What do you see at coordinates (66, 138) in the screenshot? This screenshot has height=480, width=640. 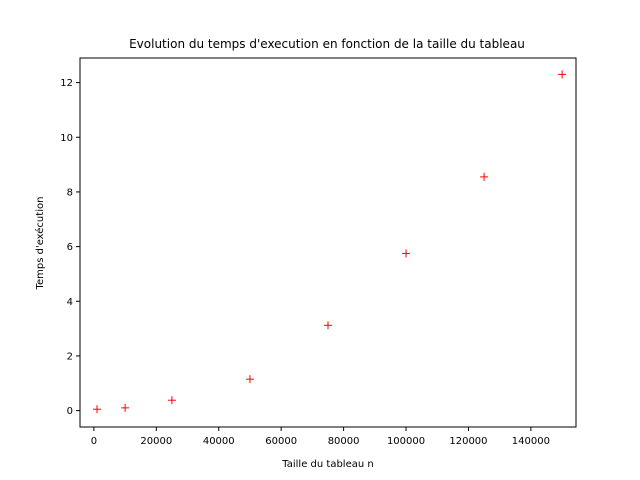 I see `y-tick-label: 10` at bounding box center [66, 138].